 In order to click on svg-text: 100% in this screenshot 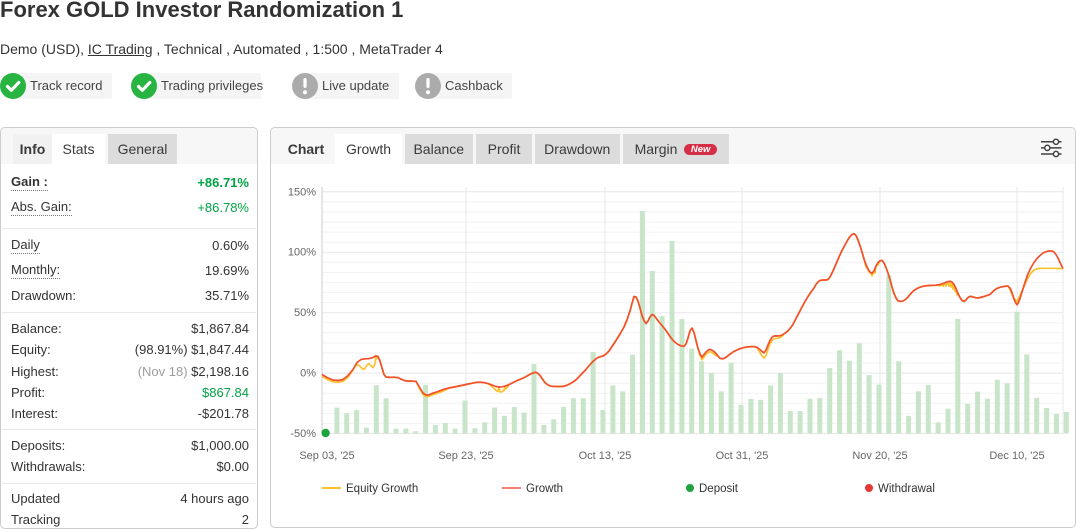, I will do `click(302, 253)`.